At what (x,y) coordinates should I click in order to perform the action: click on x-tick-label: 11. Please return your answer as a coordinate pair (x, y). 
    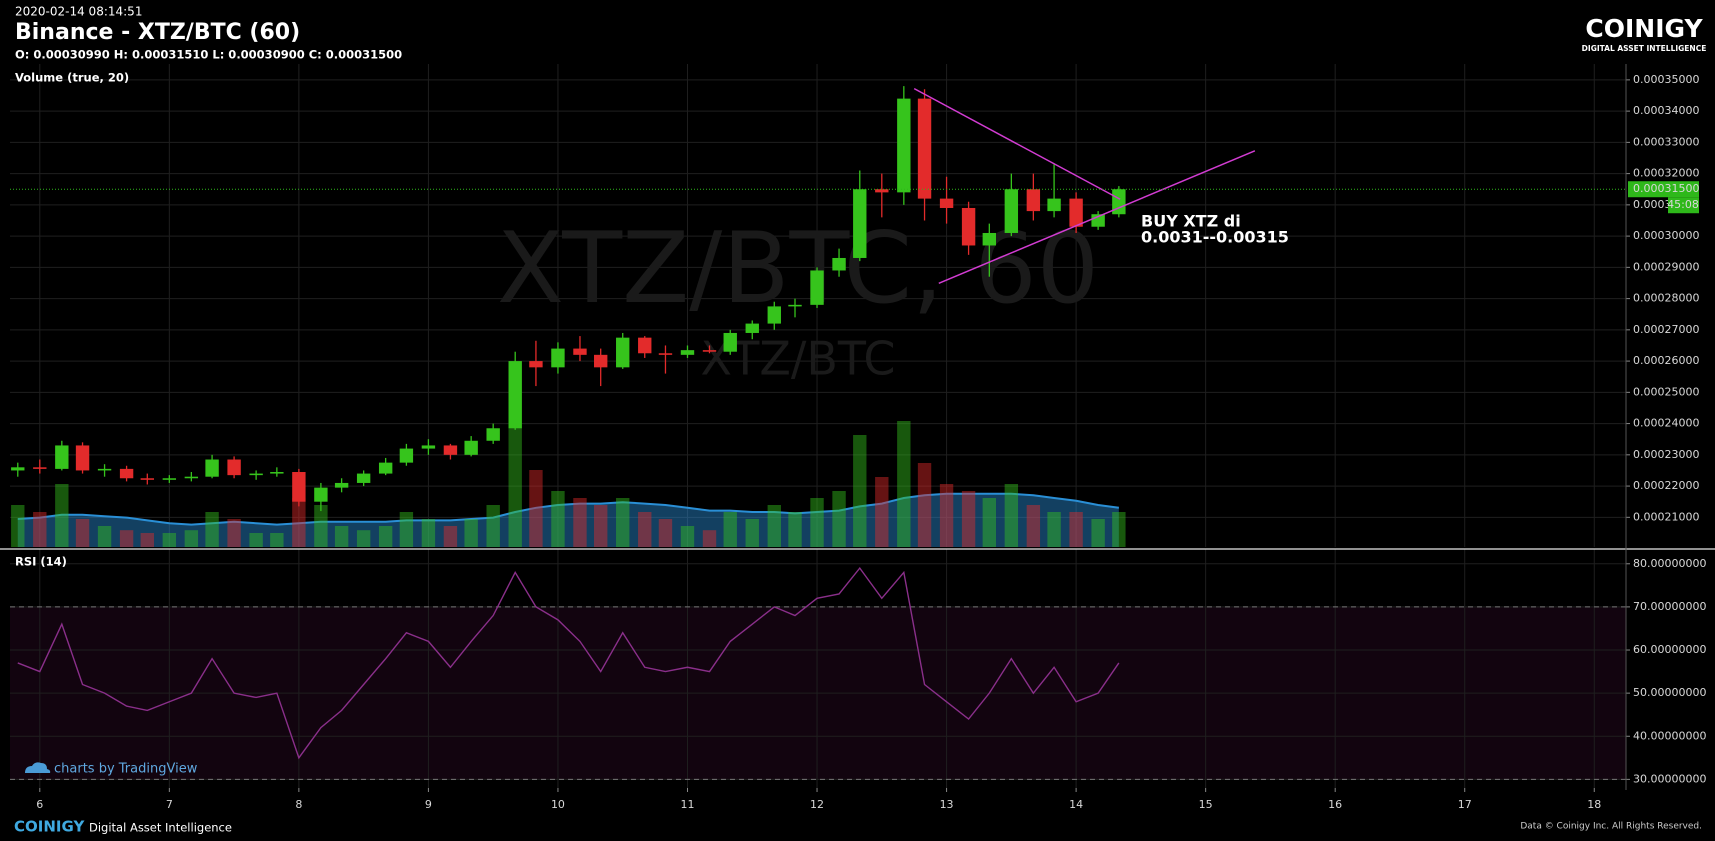
    Looking at the image, I should click on (687, 804).